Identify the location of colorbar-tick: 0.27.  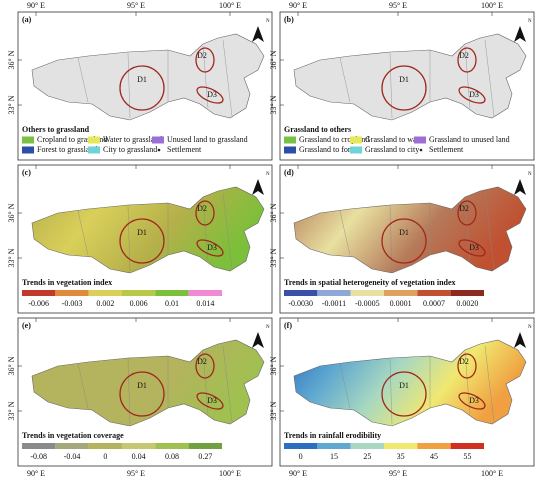
(205, 456).